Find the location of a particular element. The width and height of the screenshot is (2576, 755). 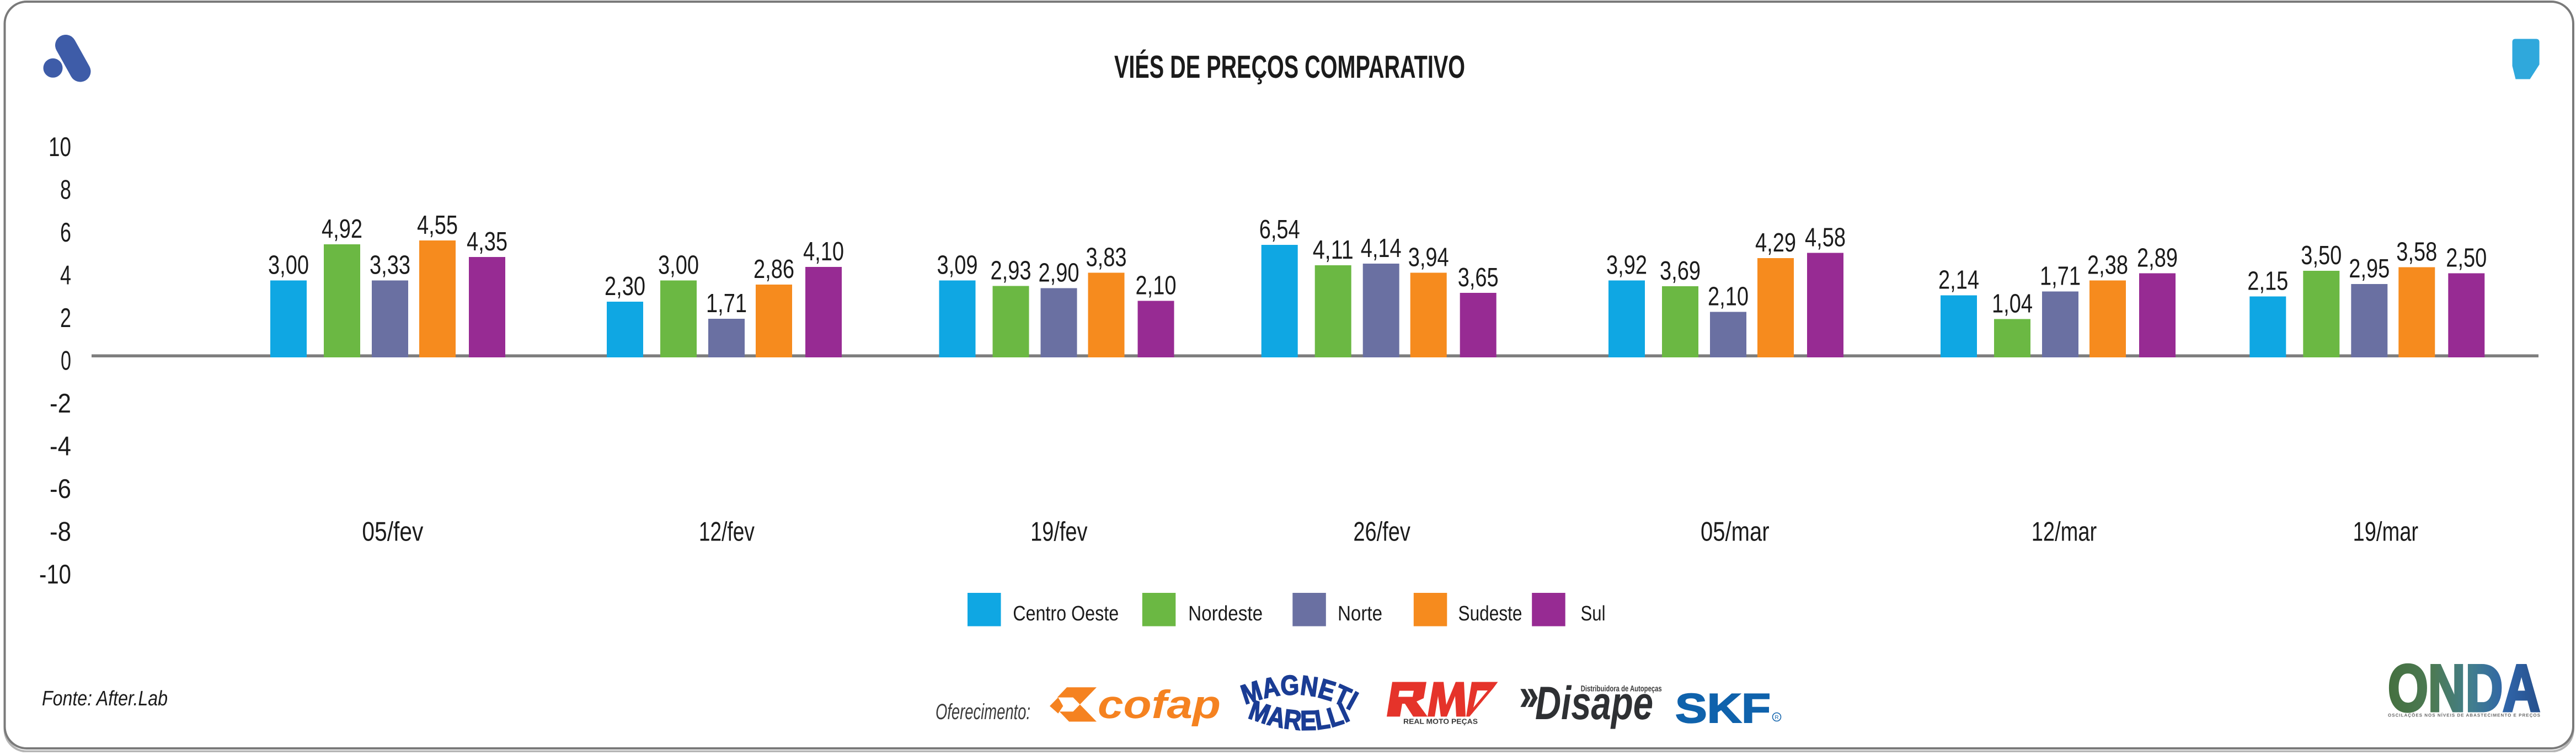

svg-text: 2,90 is located at coordinates (1059, 273).